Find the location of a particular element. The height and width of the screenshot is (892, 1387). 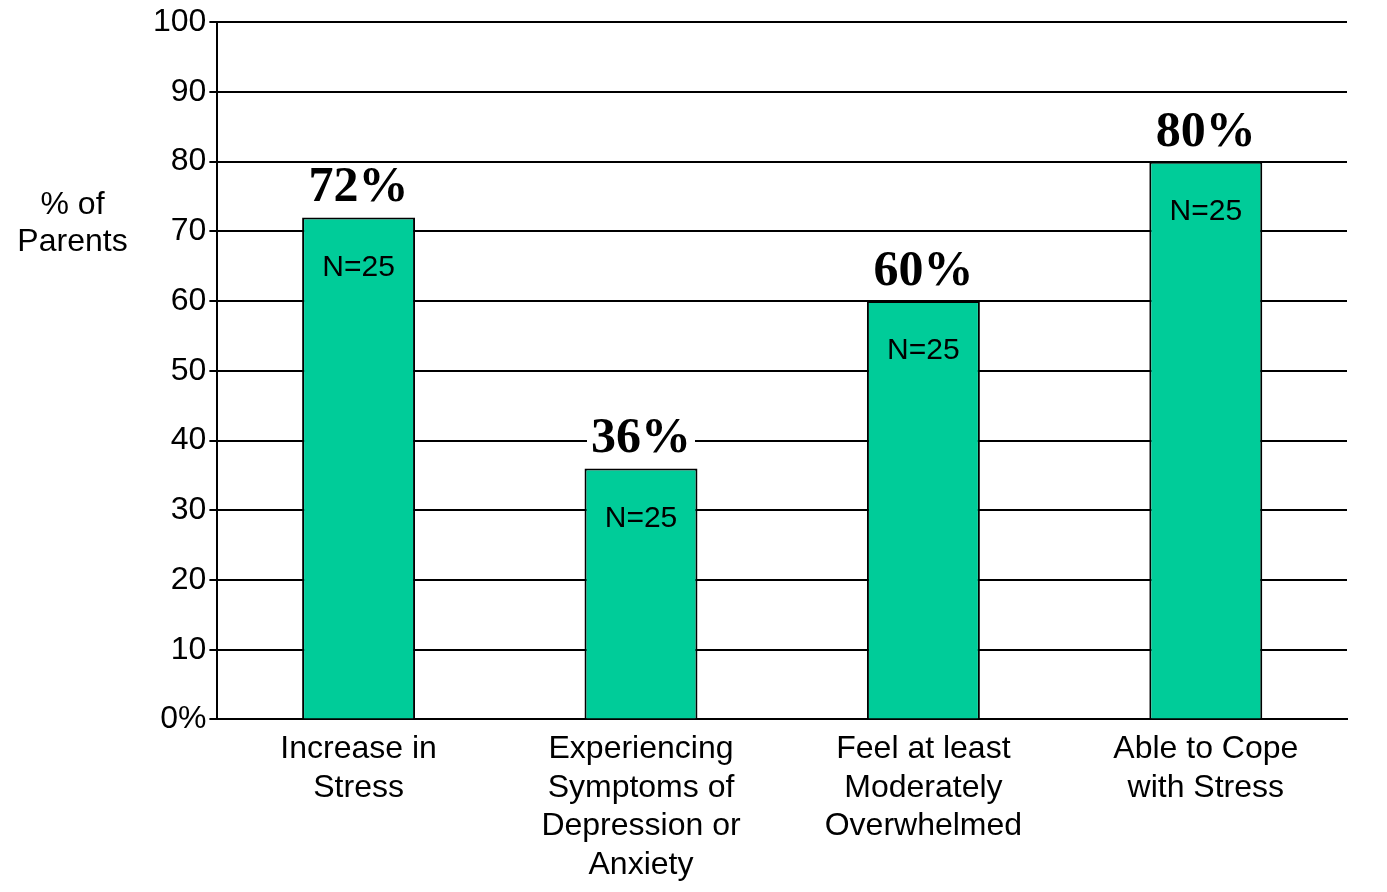

data-label: 60% is located at coordinates (923, 268).